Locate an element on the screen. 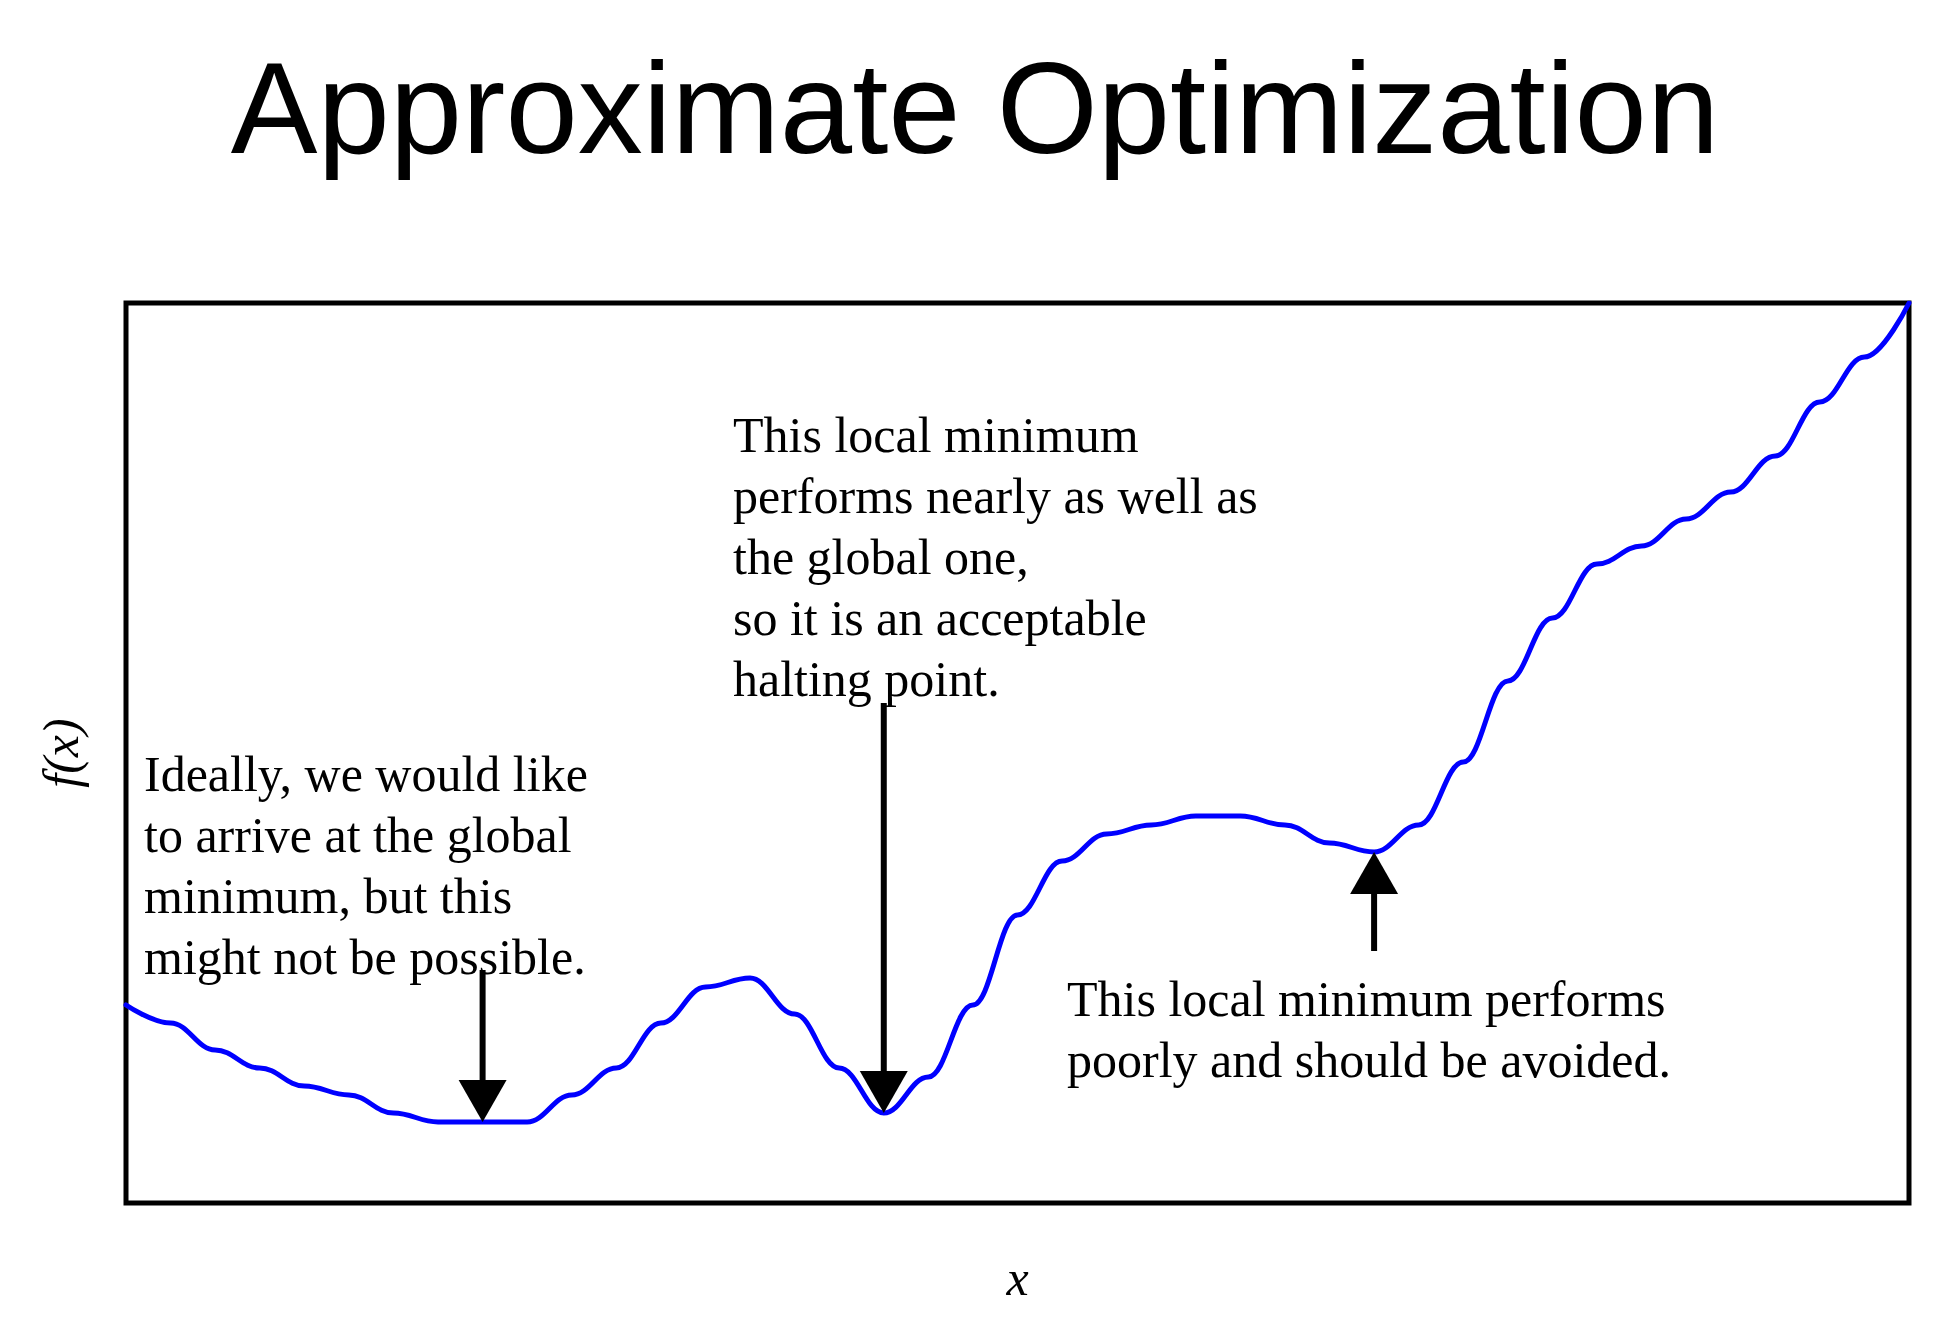  annotation: This local minimum performs nearly as well as the global one, so it is an acceptable halting point. is located at coordinates (995, 556).